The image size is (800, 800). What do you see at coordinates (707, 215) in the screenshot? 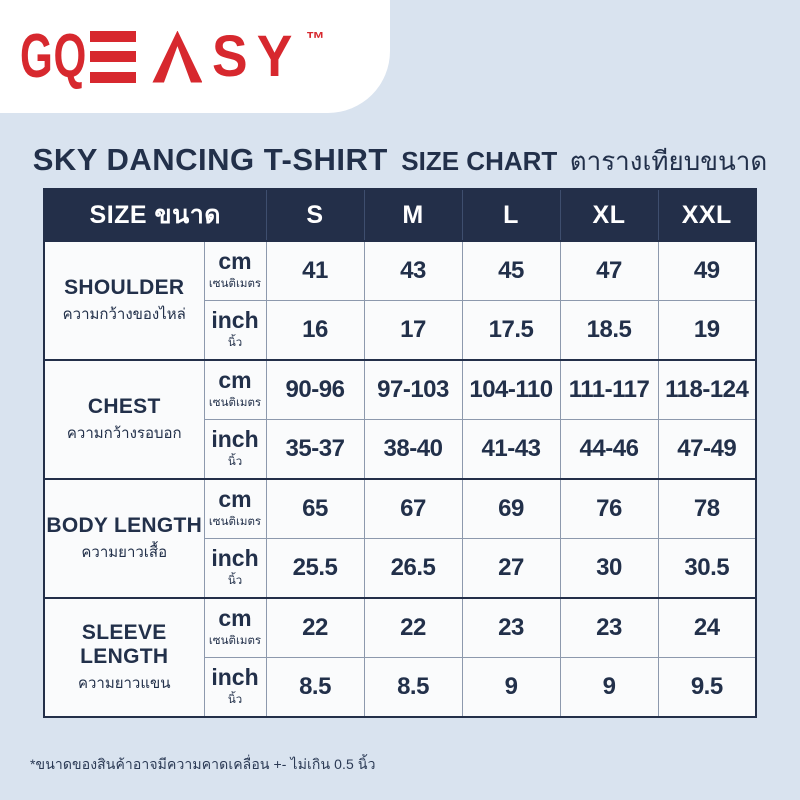
I see `header-size-xxl: XXL` at bounding box center [707, 215].